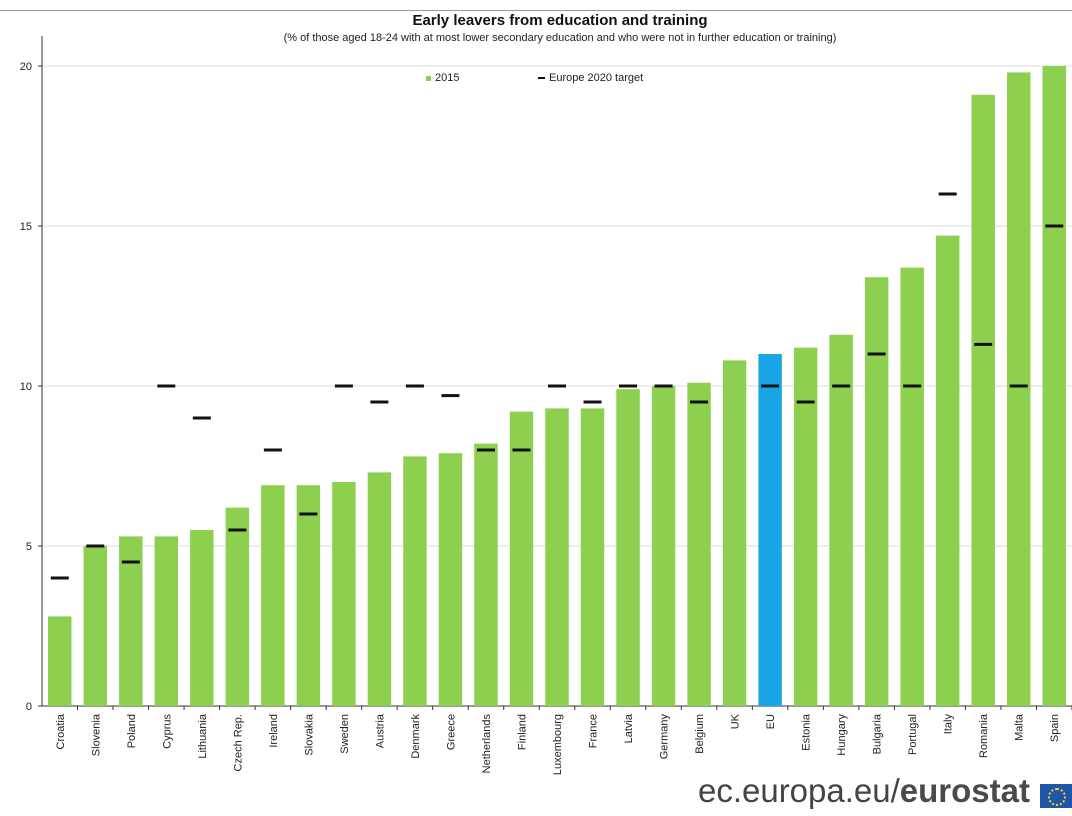 This screenshot has height=816, width=1072. I want to click on legend-item-2015: 2015, so click(442, 78).